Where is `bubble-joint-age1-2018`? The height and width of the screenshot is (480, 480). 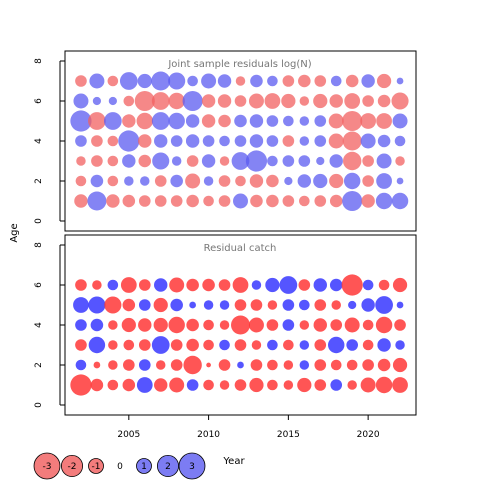
bubble-joint-age1-2018 is located at coordinates (336, 201).